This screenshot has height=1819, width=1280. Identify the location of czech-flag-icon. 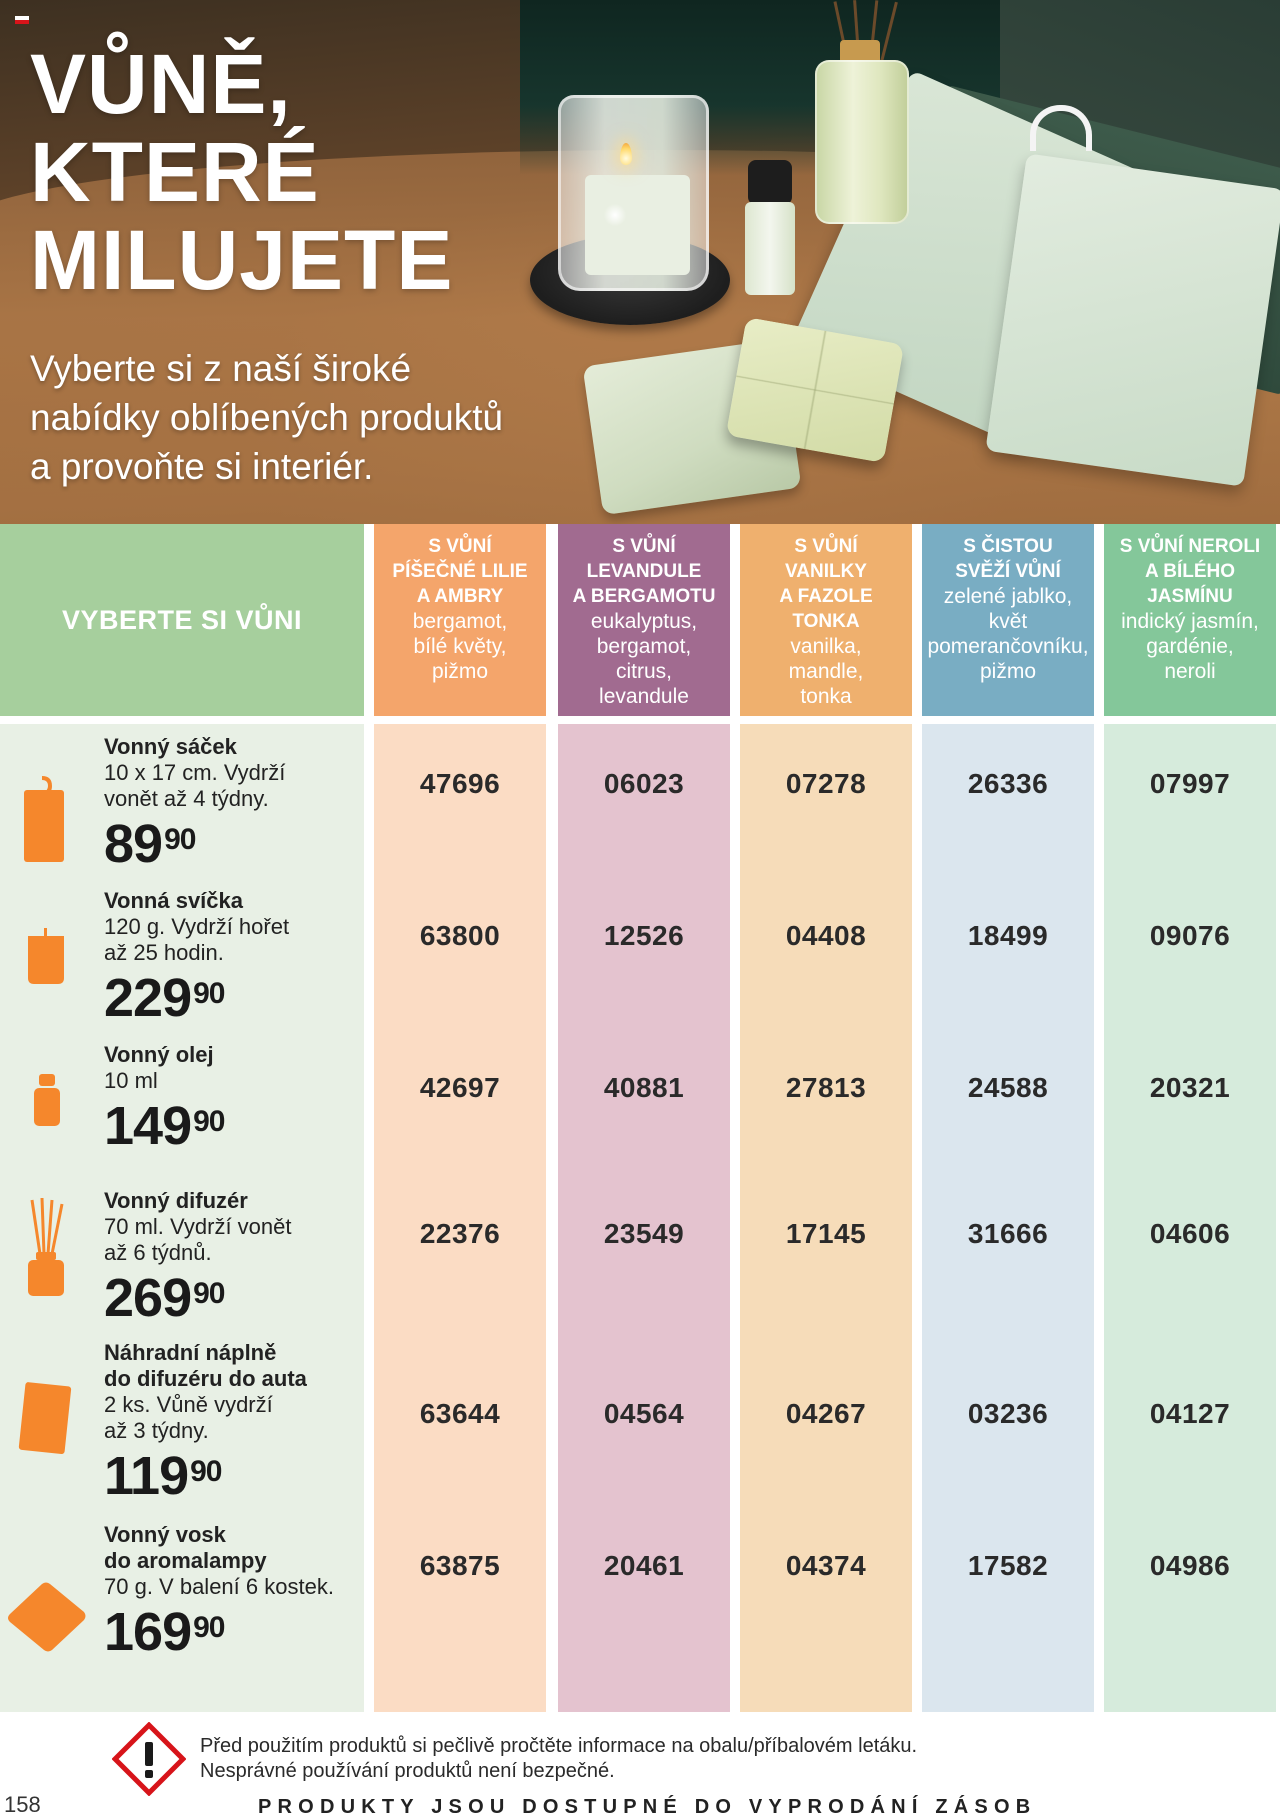
(22, 20).